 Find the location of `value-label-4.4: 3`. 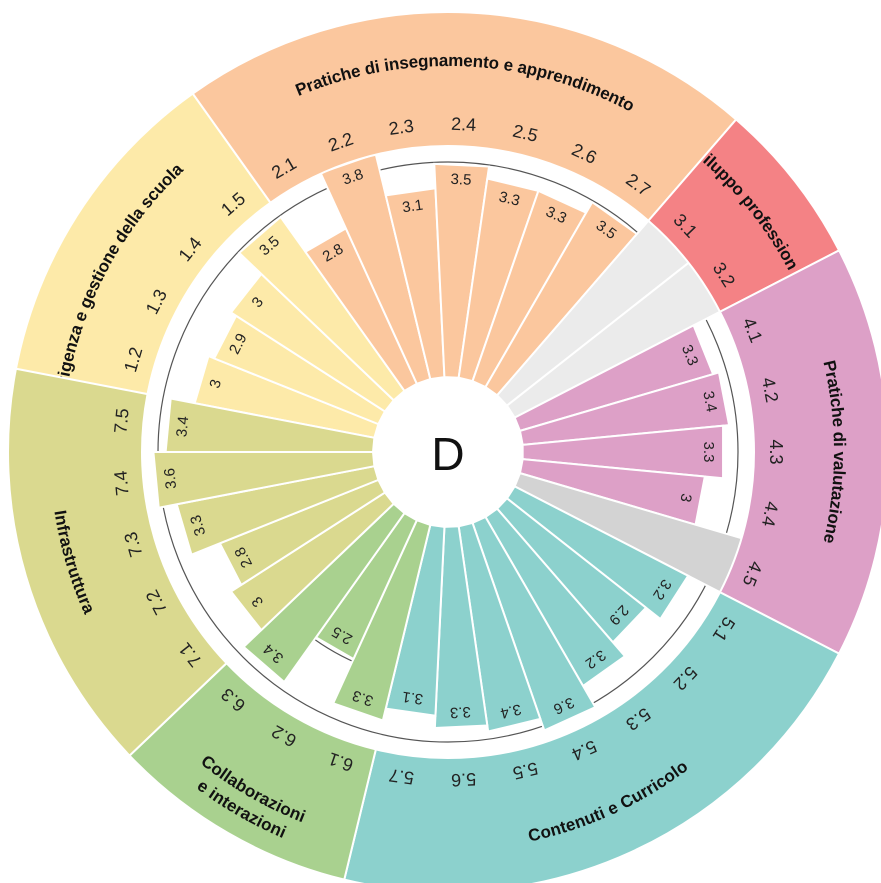

value-label-4.4: 3 is located at coordinates (685, 497).